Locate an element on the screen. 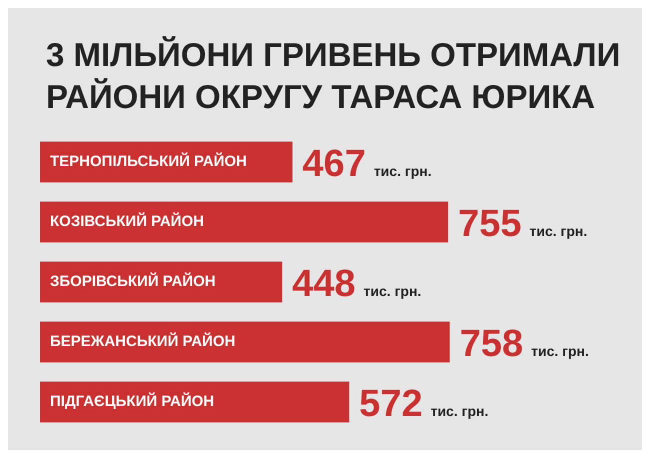  y-tick-label: БЕРЕЖАНСЬКИЙ РАЙОН is located at coordinates (143, 341).